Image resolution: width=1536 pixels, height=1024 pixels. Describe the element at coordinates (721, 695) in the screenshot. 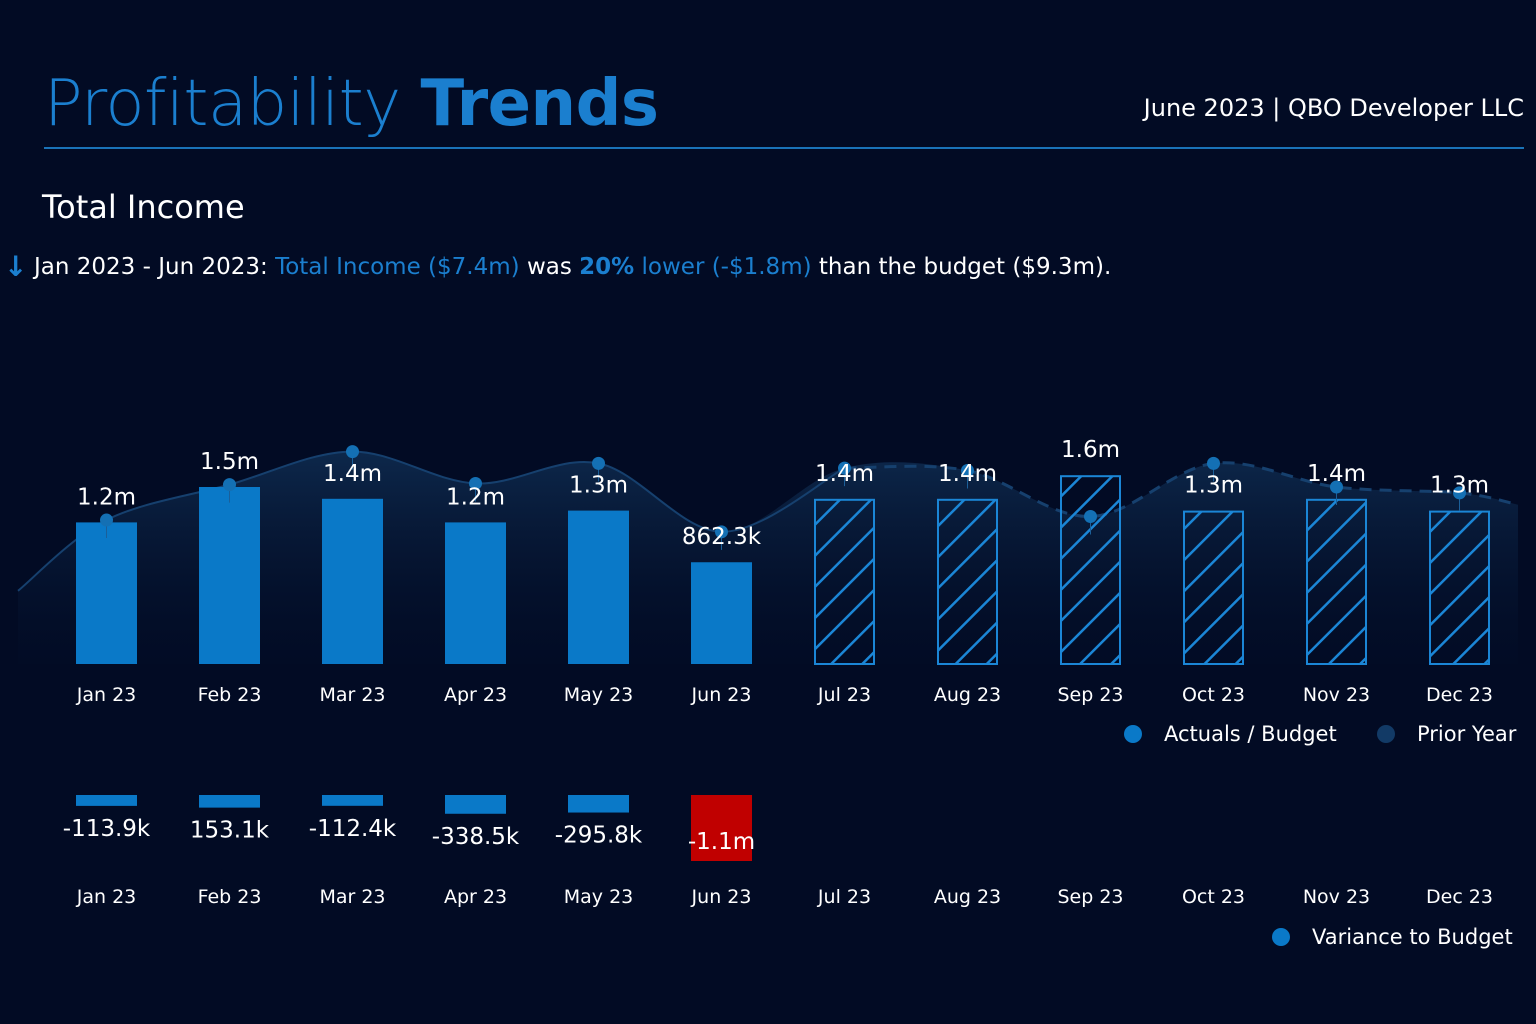

I see `income-category-label-6: Jun 23` at that location.